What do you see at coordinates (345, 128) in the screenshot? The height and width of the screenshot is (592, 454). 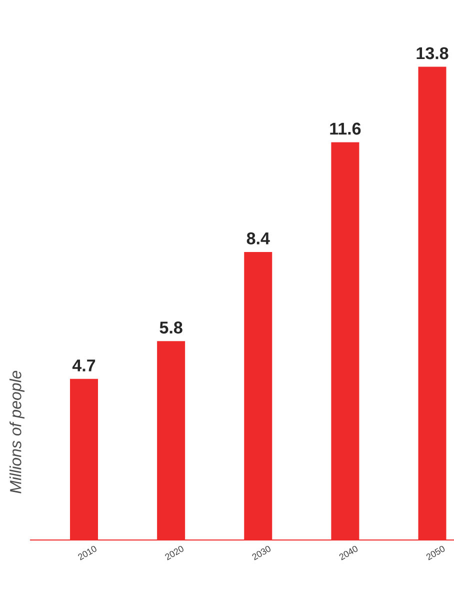 I see `data-label: 11.6` at bounding box center [345, 128].